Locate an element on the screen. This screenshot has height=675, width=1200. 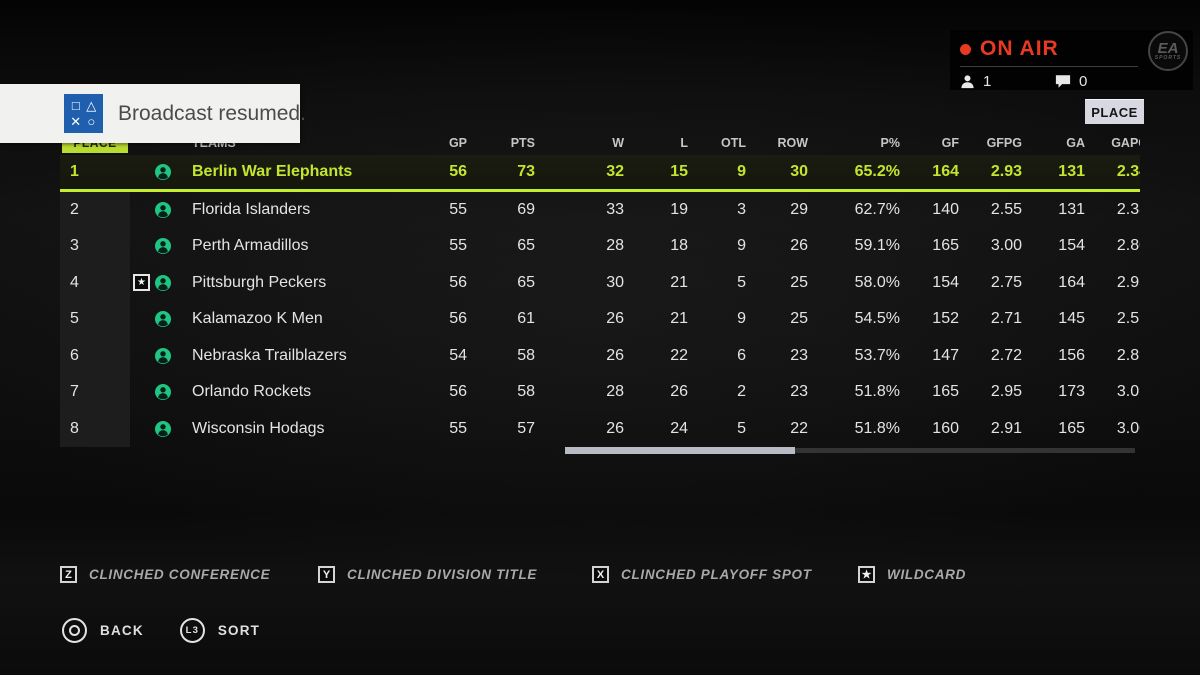
row-value: 25 is located at coordinates (799, 282).